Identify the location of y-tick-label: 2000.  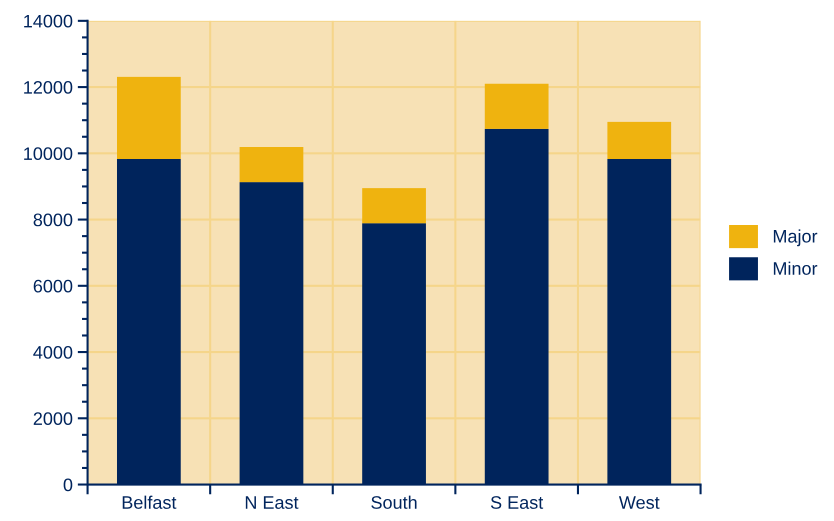
(53, 419).